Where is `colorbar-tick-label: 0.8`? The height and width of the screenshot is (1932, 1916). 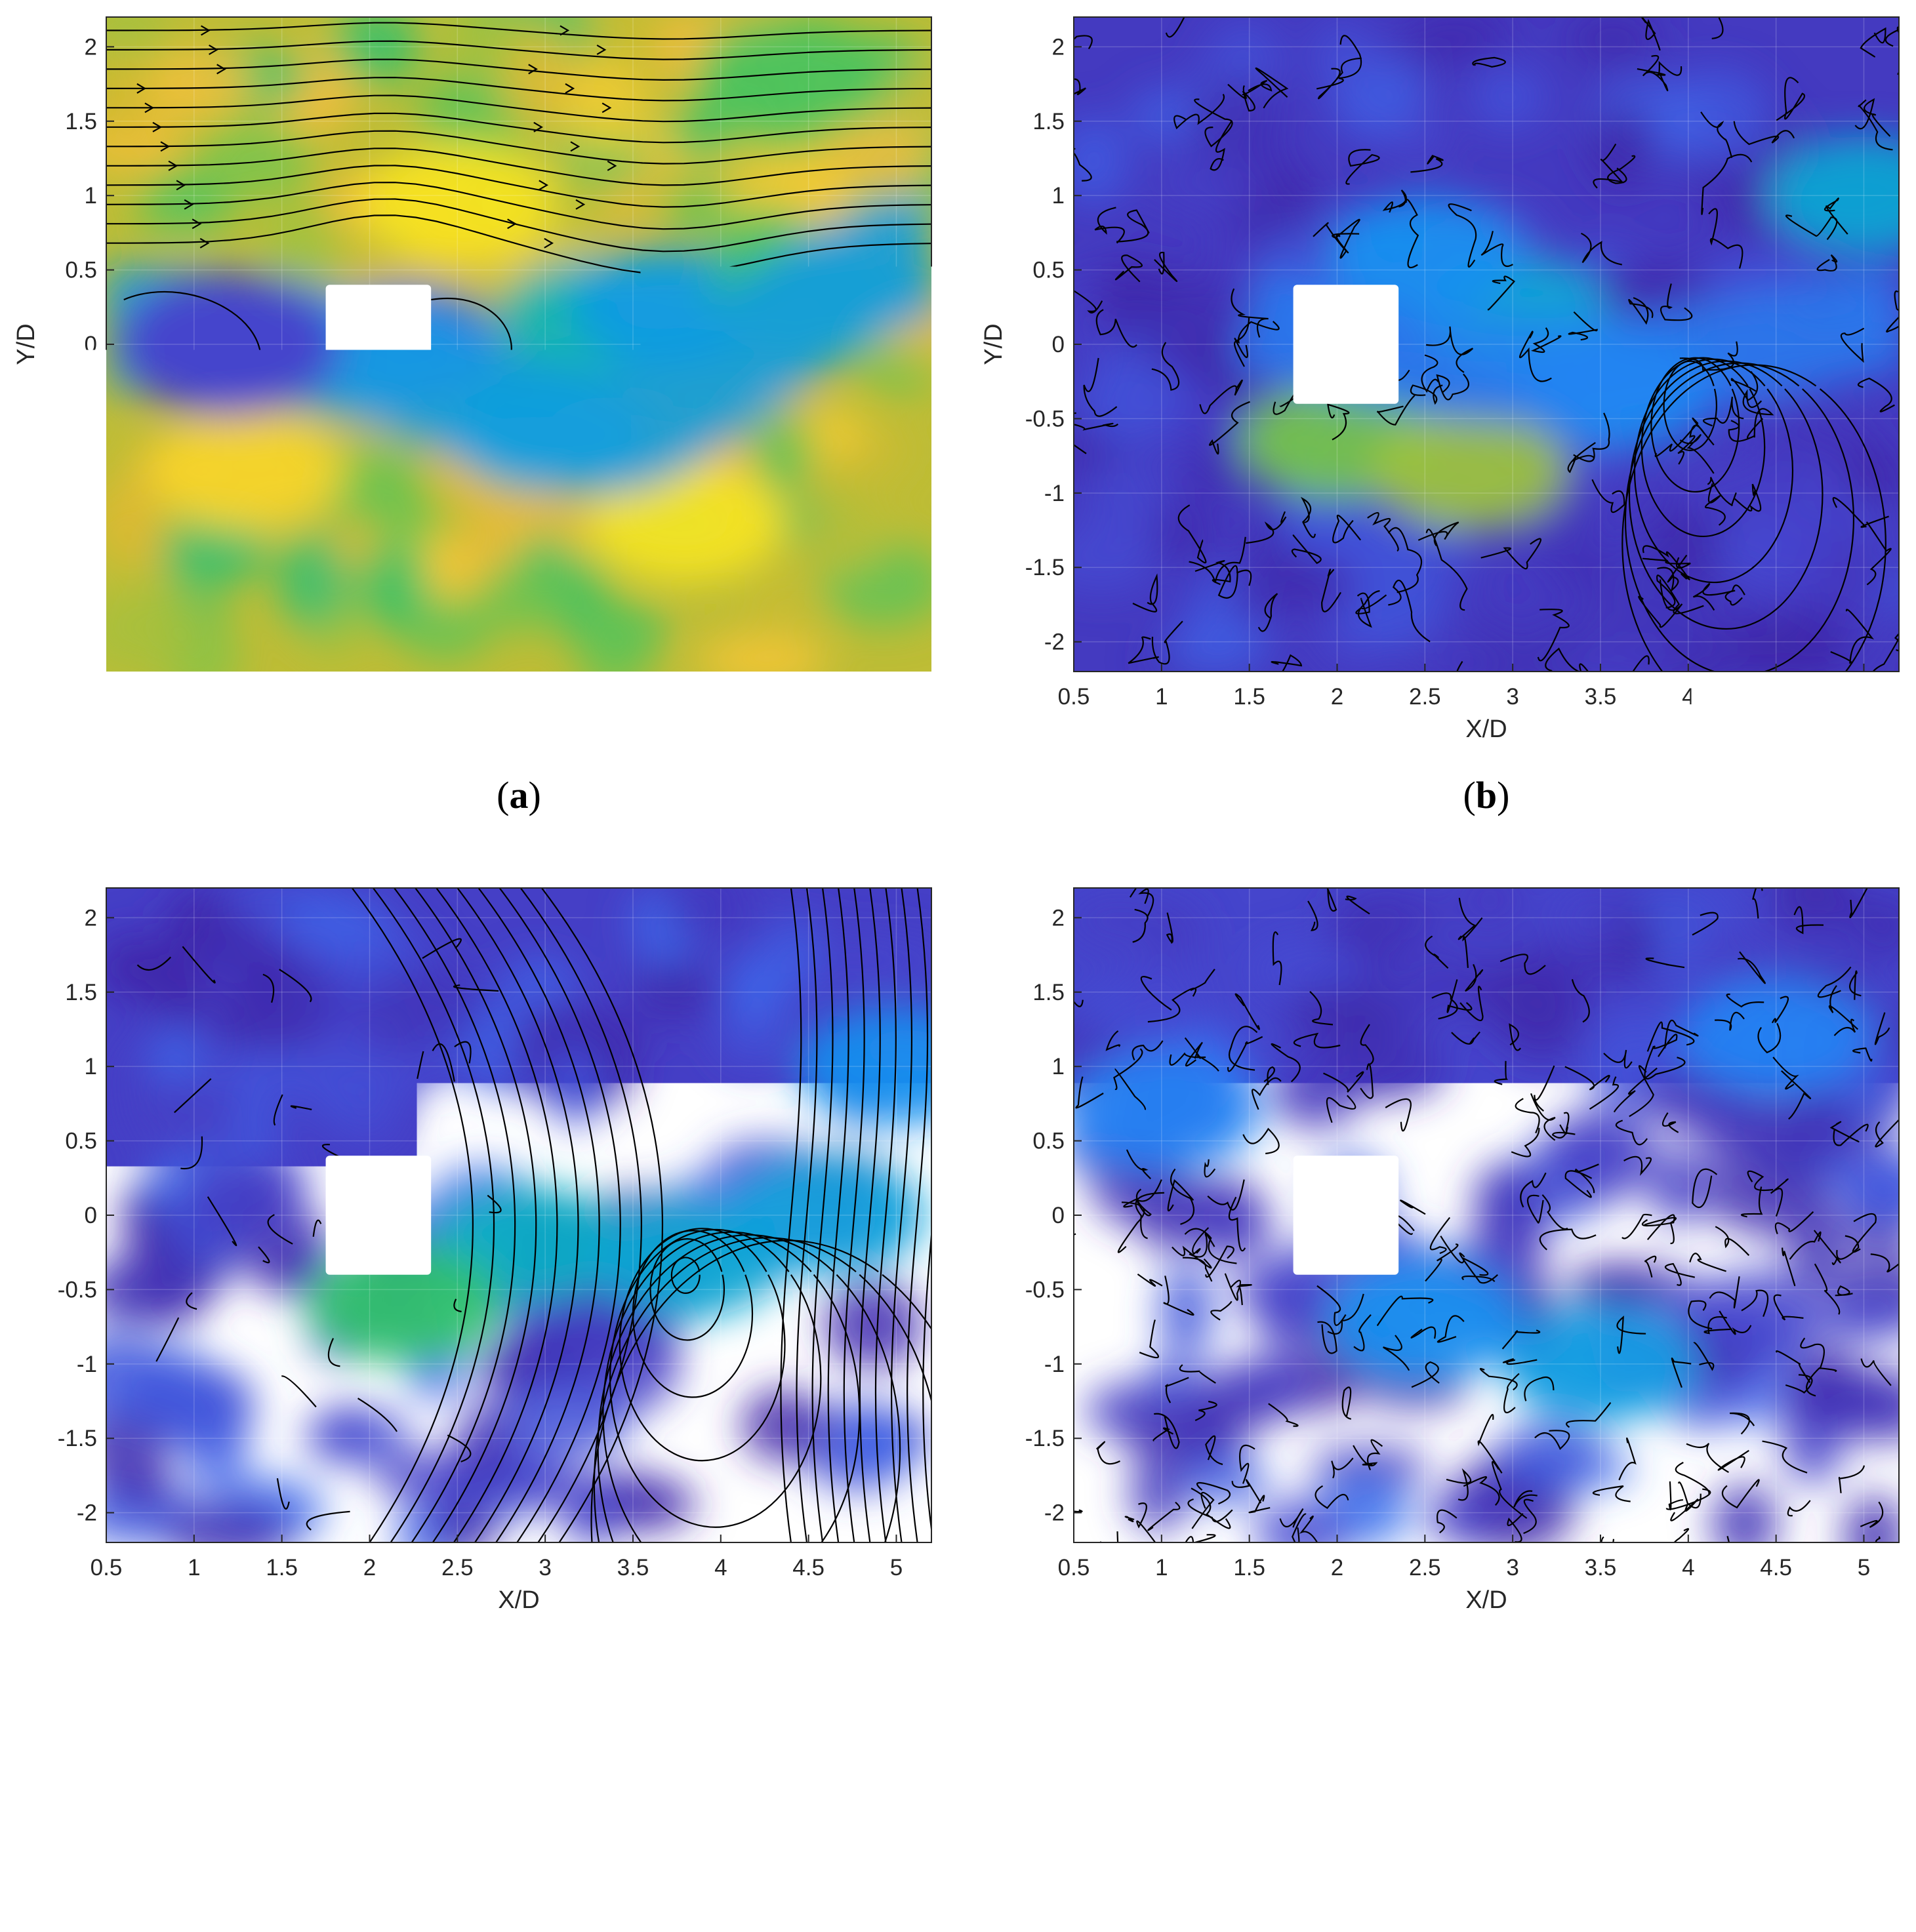 colorbar-tick-label: 0.8 is located at coordinates (1106, 1849).